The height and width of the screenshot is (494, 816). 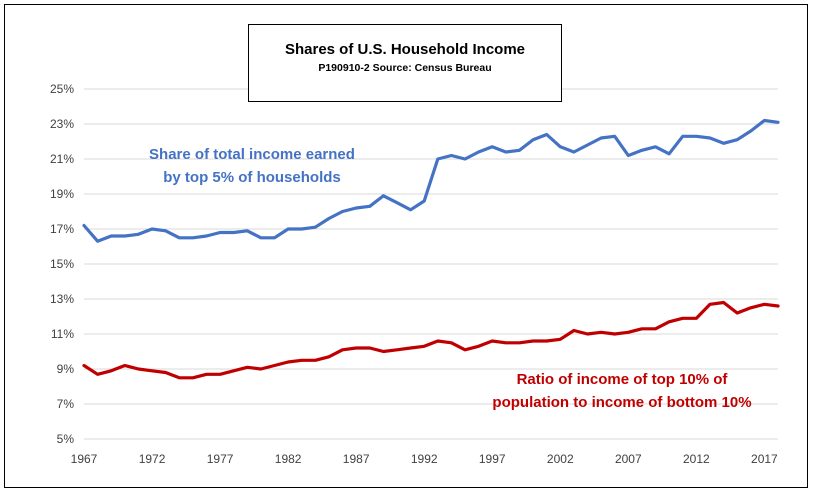 What do you see at coordinates (62, 229) in the screenshot?
I see `y-tick-label: 17%` at bounding box center [62, 229].